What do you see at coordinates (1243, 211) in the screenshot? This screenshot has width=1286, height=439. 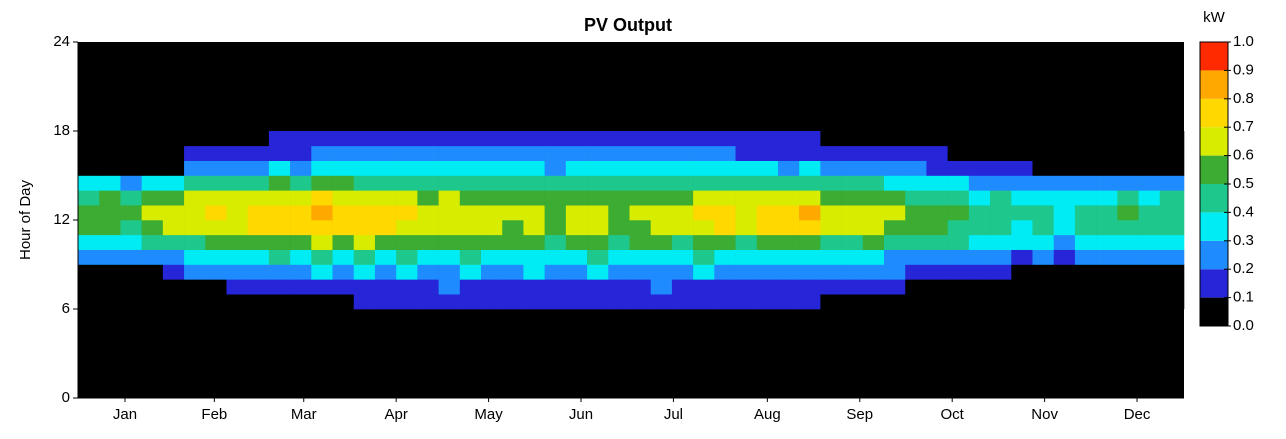 I see `colorbar-tick-label: 0.4` at bounding box center [1243, 211].